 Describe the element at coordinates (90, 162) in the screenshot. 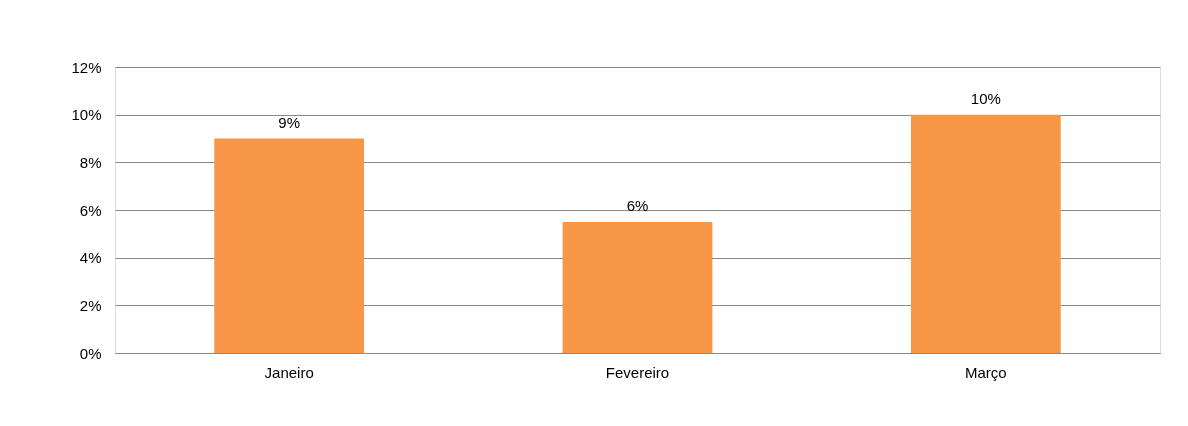

I see `y-tick-label: 8%` at that location.